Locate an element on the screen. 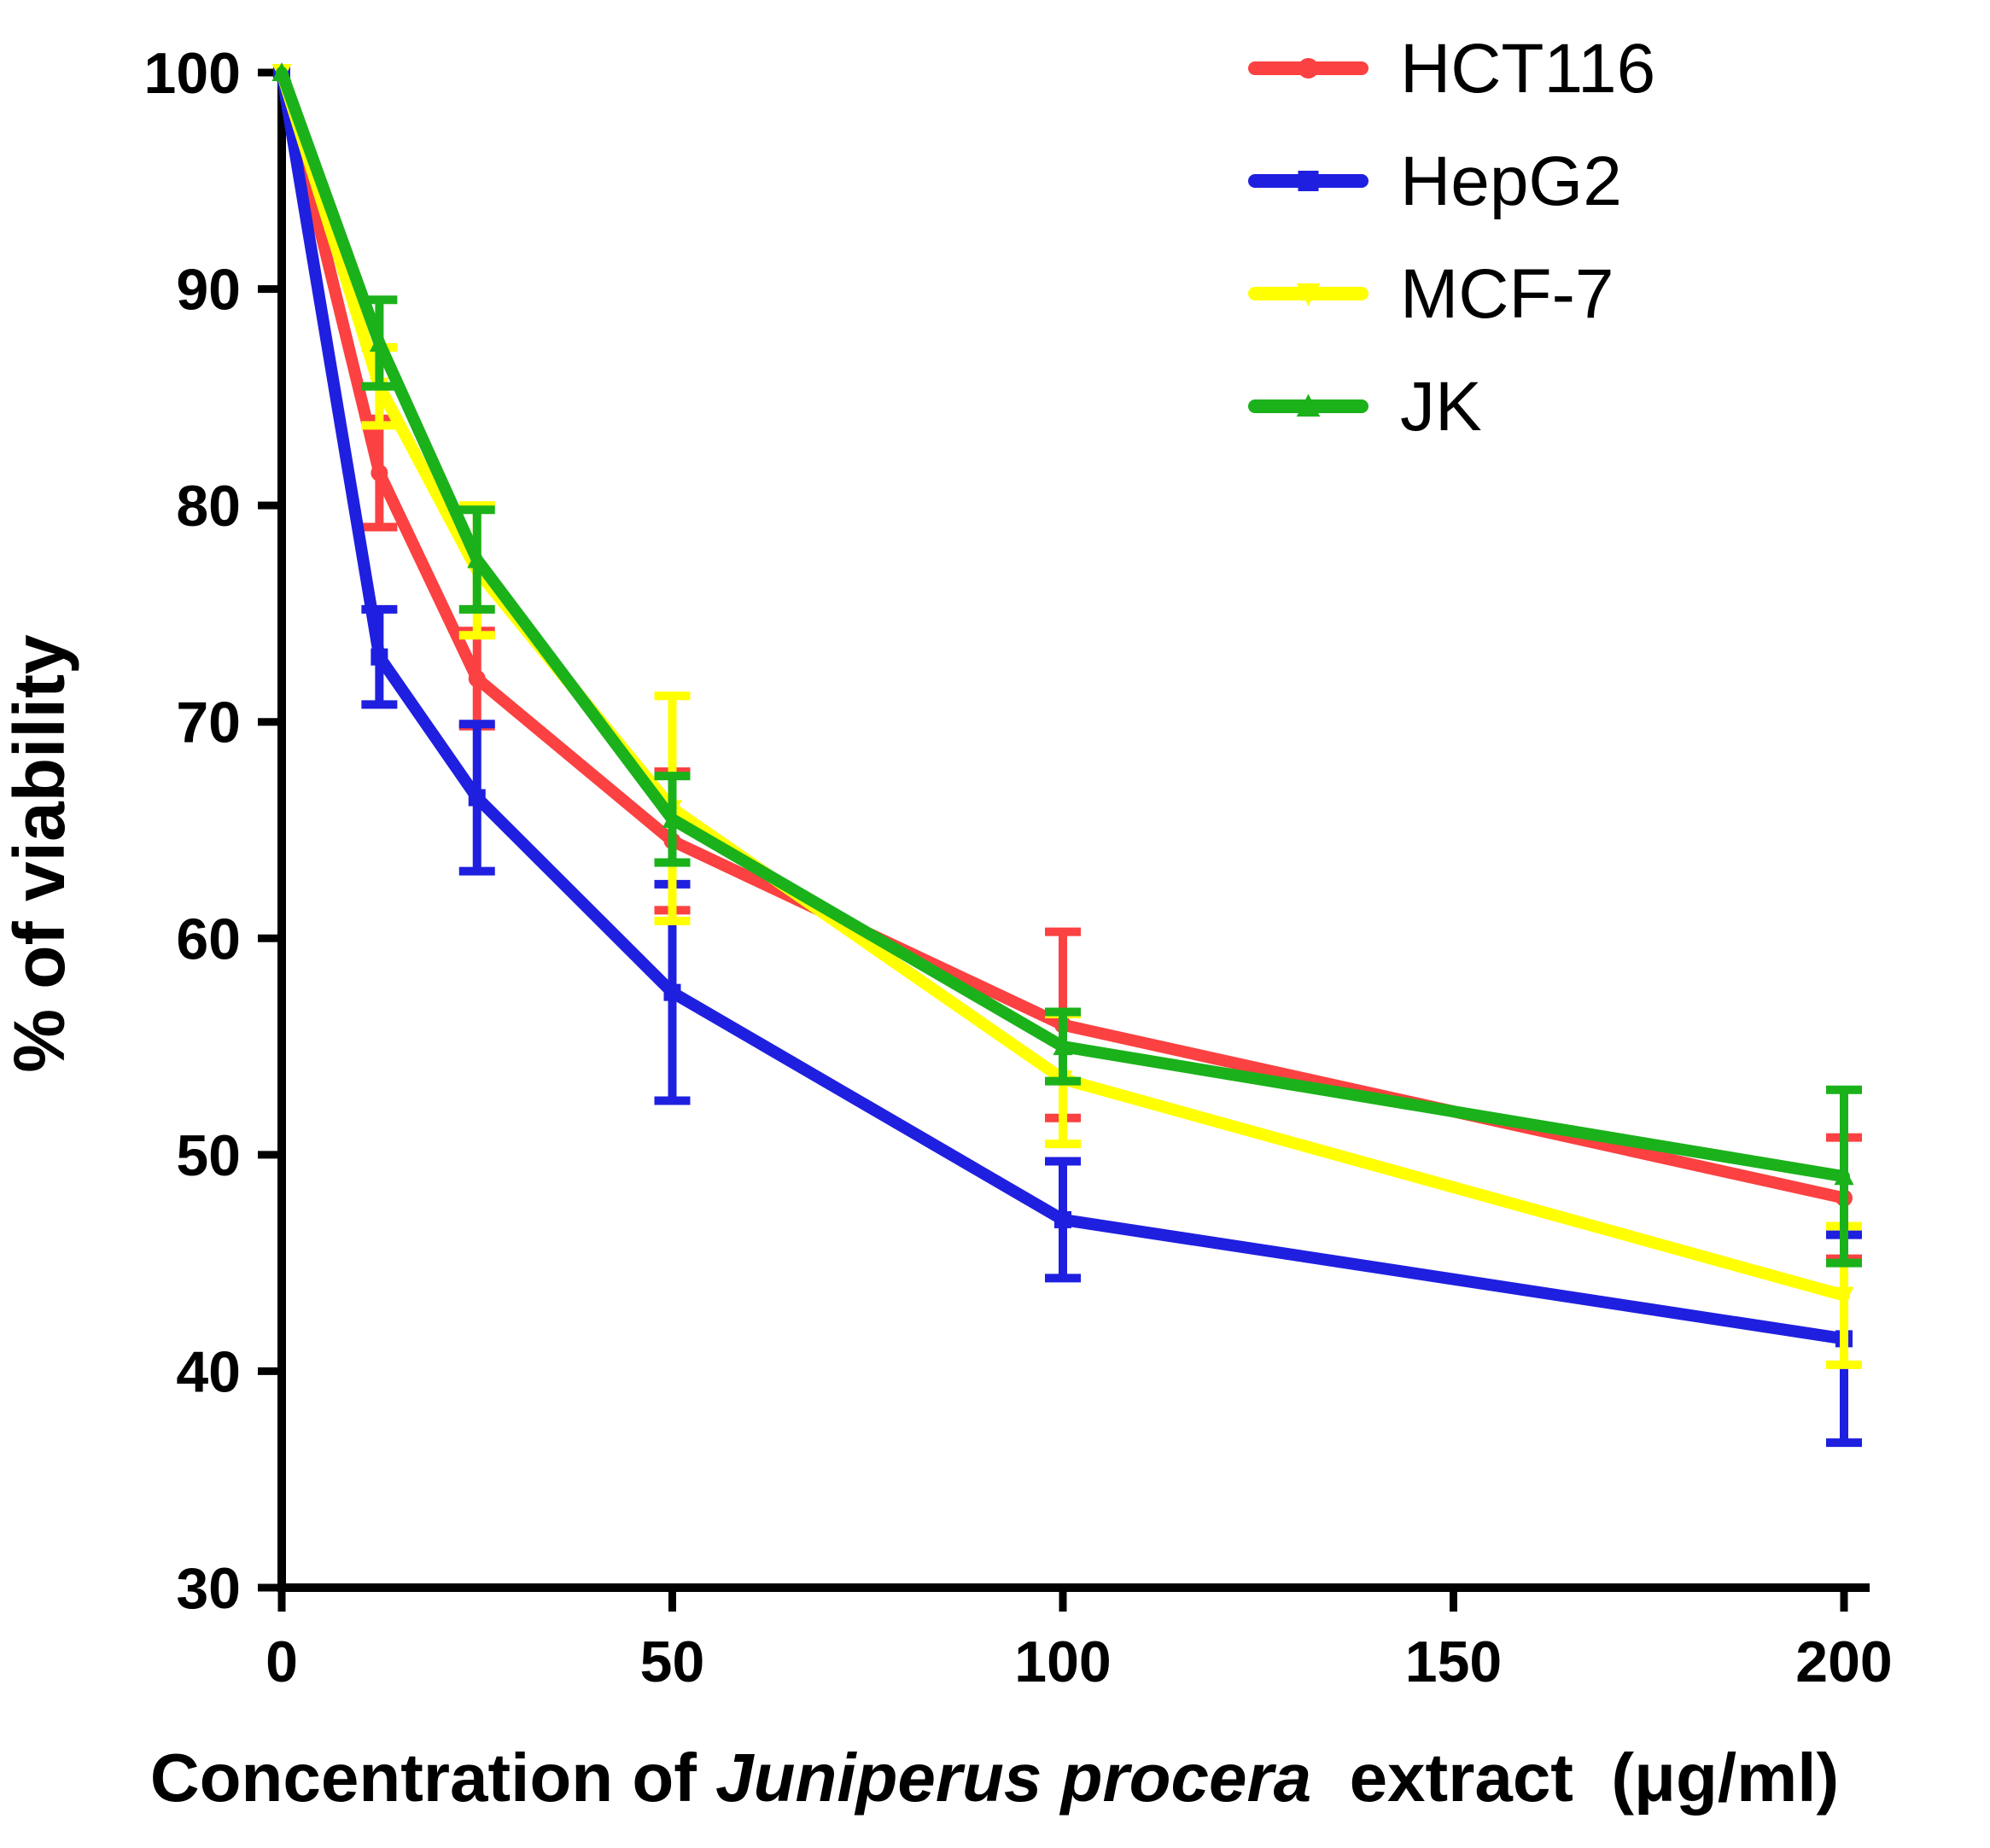  y-tick-label: 50 is located at coordinates (208, 1155).